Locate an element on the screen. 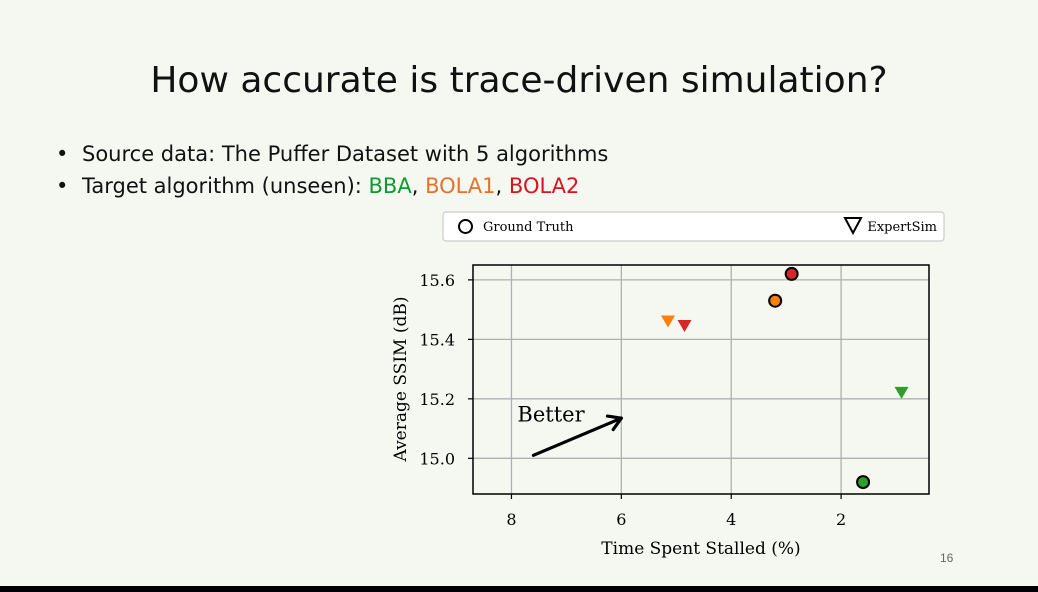  algorithm-bola2: BOLA2 is located at coordinates (544, 186).